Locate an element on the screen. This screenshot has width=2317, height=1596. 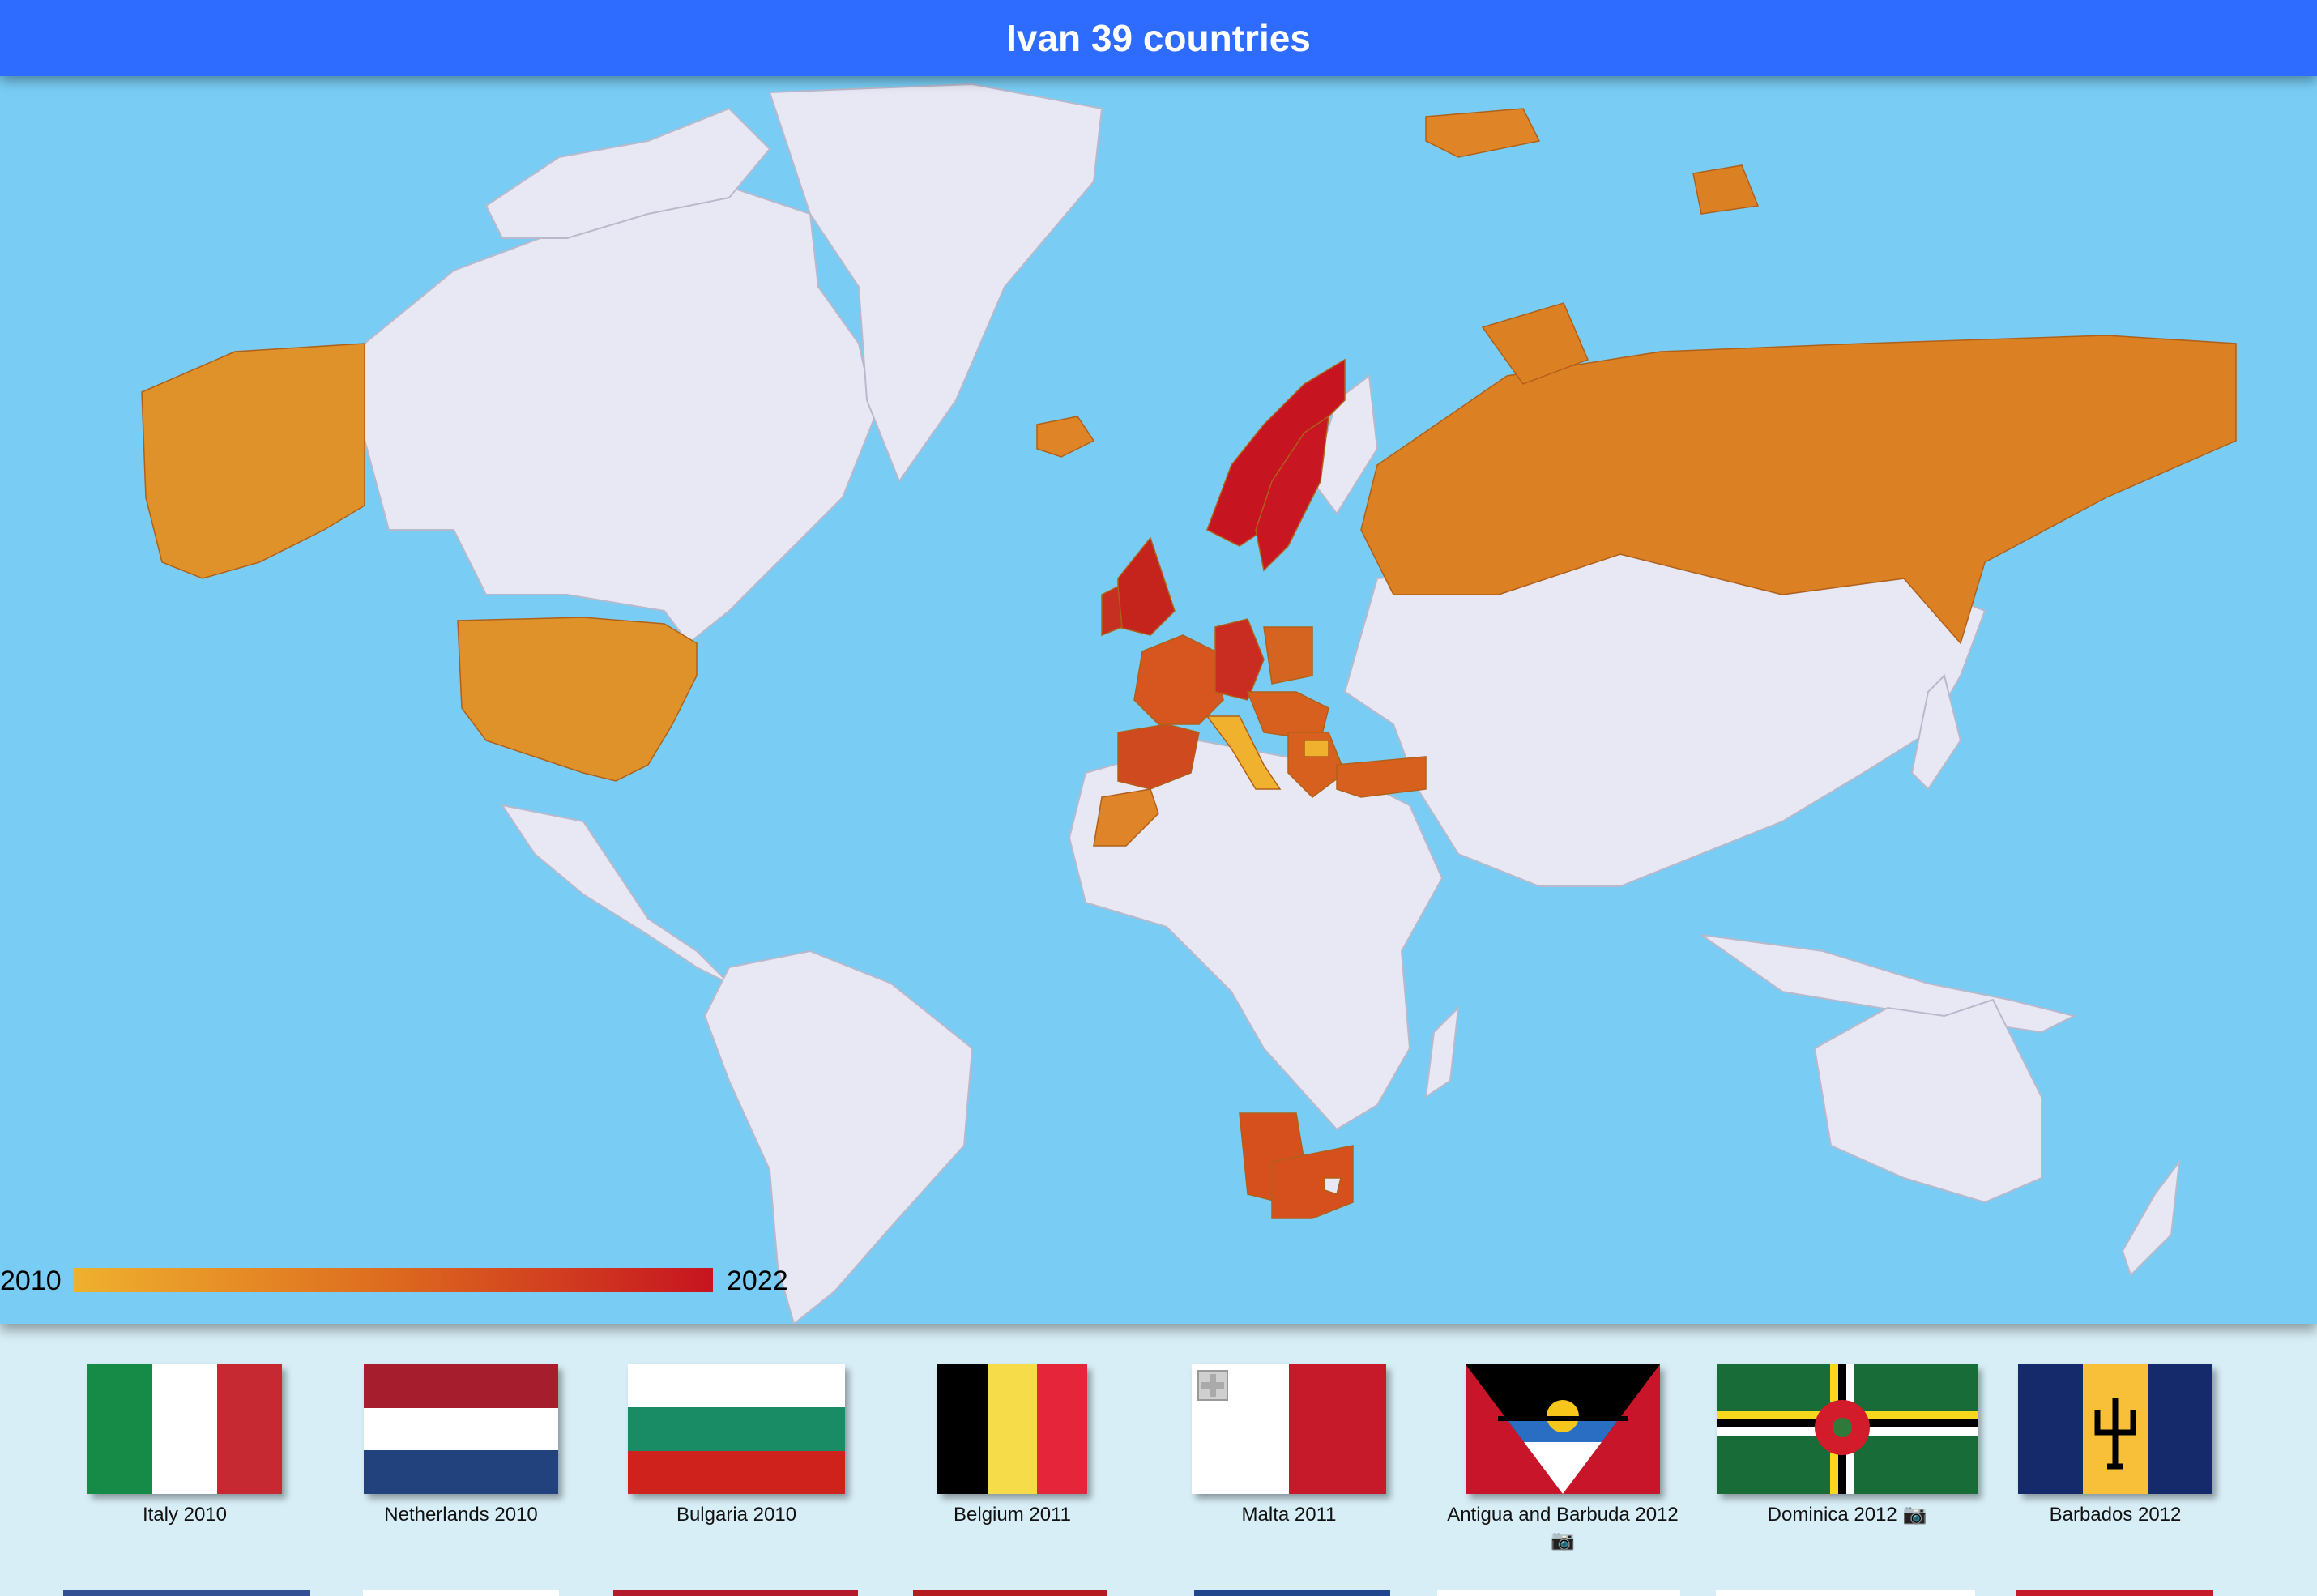
page-title: Ivan 39 countries is located at coordinates (1158, 38).